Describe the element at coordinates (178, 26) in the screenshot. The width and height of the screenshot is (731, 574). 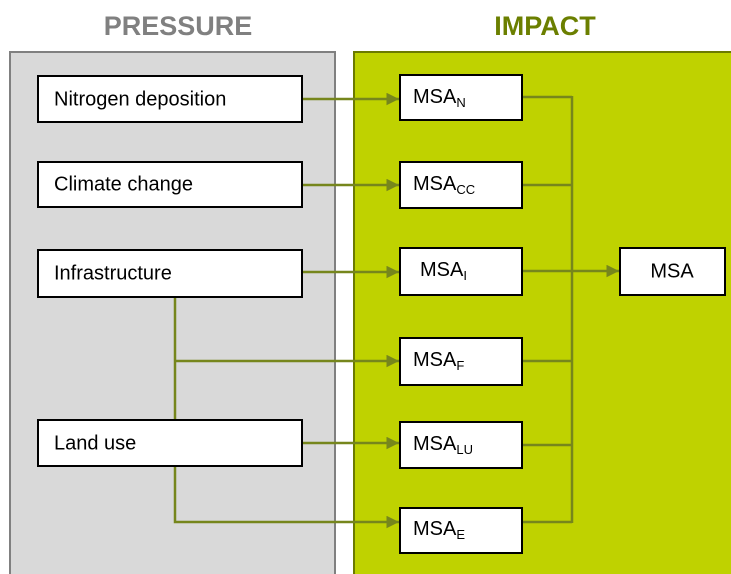
I see `pressure-header: PRESSURE` at that location.